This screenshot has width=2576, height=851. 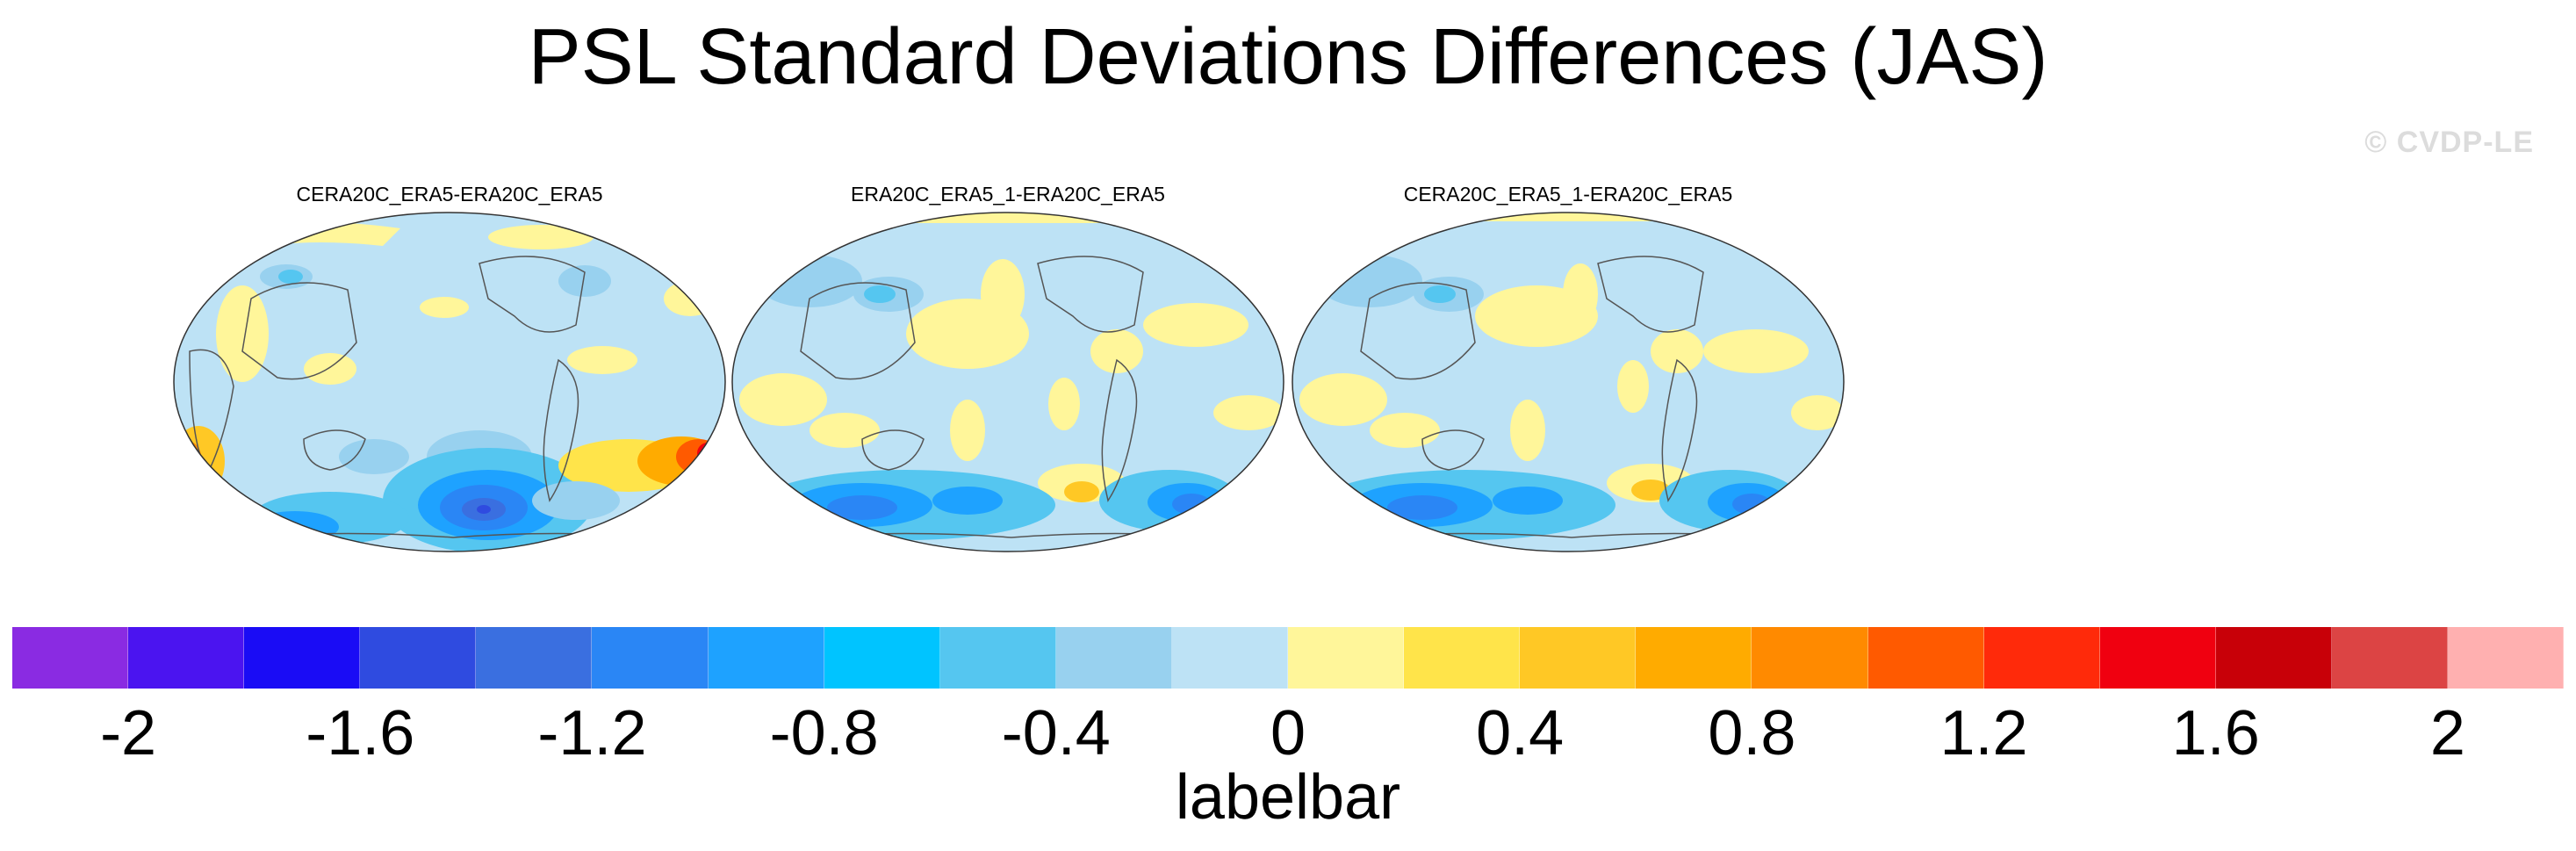 What do you see at coordinates (592, 733) in the screenshot?
I see `colorbar-tick-label: -1.2` at bounding box center [592, 733].